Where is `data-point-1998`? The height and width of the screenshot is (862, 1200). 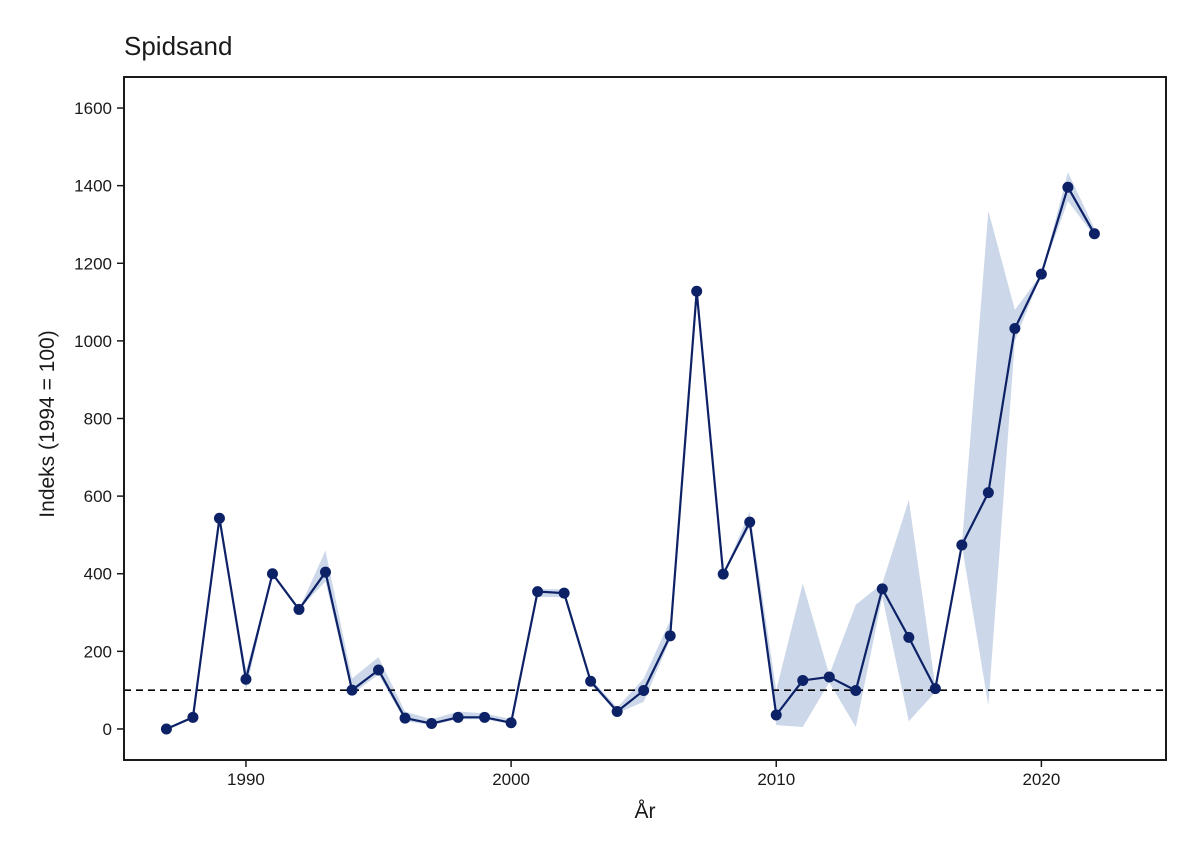
data-point-1998 is located at coordinates (458, 717).